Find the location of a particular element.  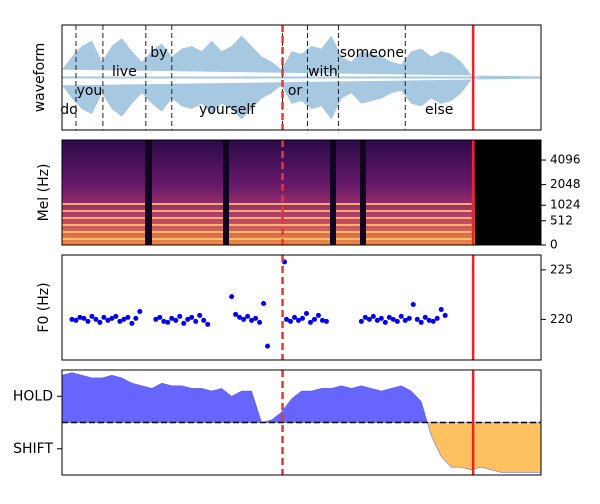

y-tick-label: 1024 is located at coordinates (565, 205).